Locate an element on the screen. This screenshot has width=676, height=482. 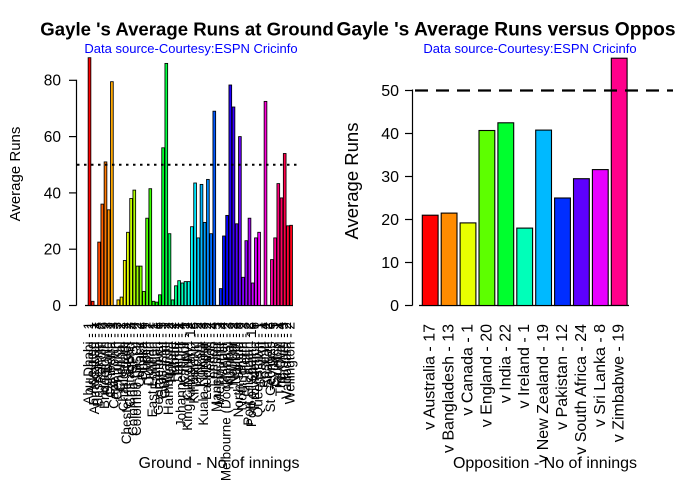
svg-text: Kolkata - 2 is located at coordinates (200, 354).